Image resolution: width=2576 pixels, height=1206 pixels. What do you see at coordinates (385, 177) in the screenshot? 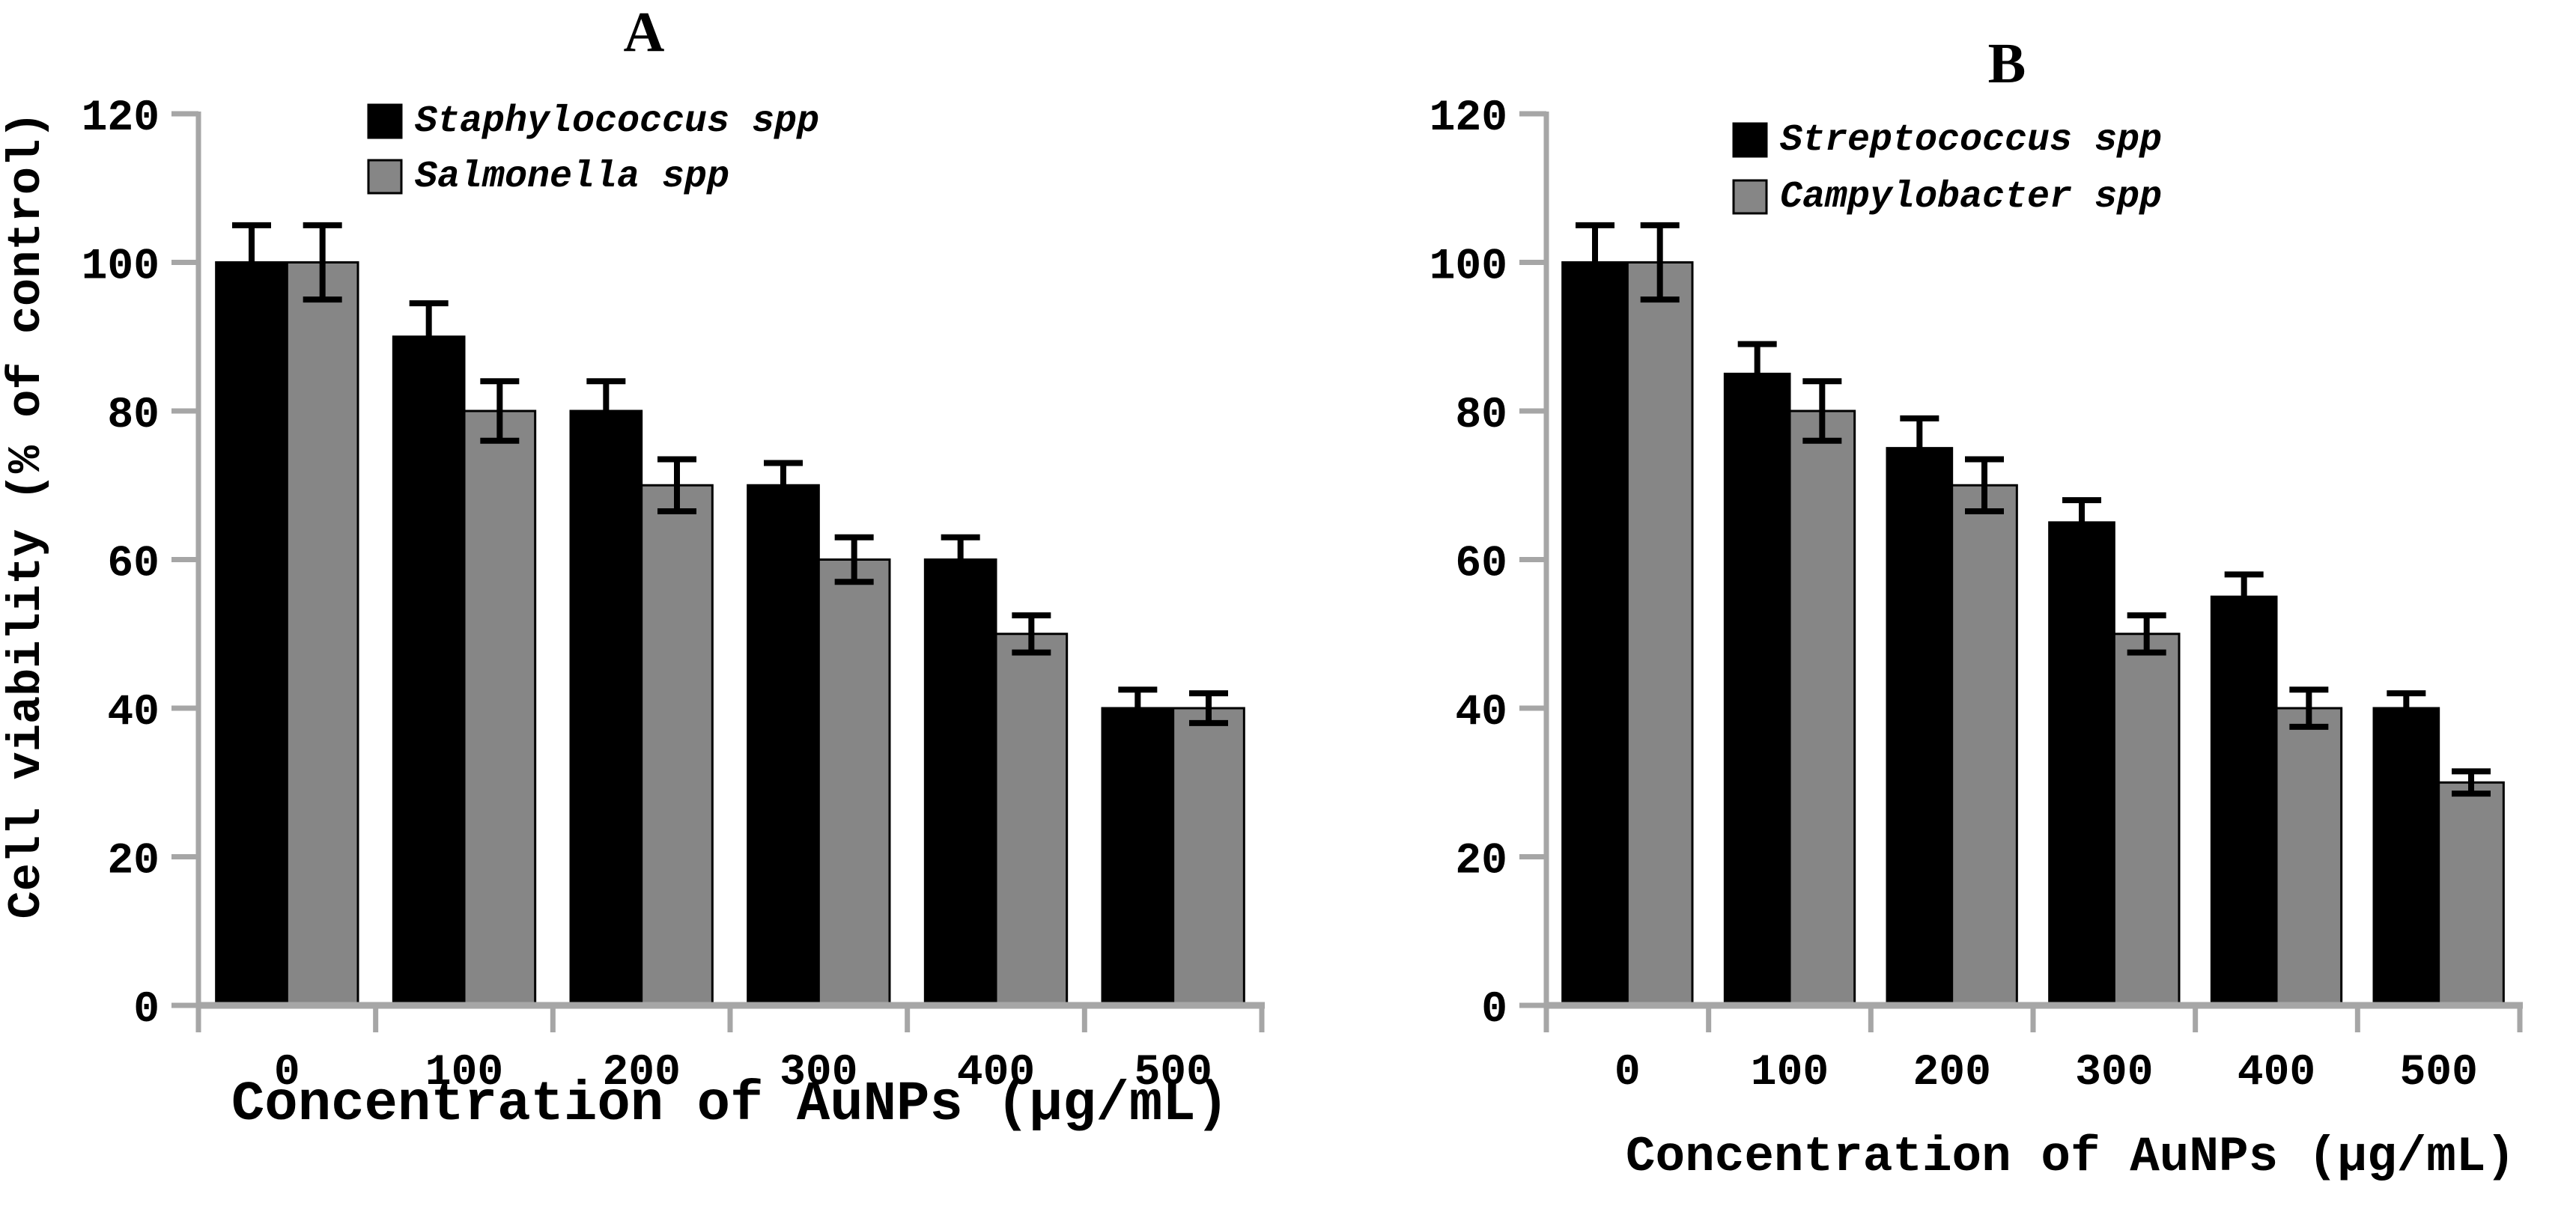
I see `legend-swatch-salmonella` at bounding box center [385, 177].